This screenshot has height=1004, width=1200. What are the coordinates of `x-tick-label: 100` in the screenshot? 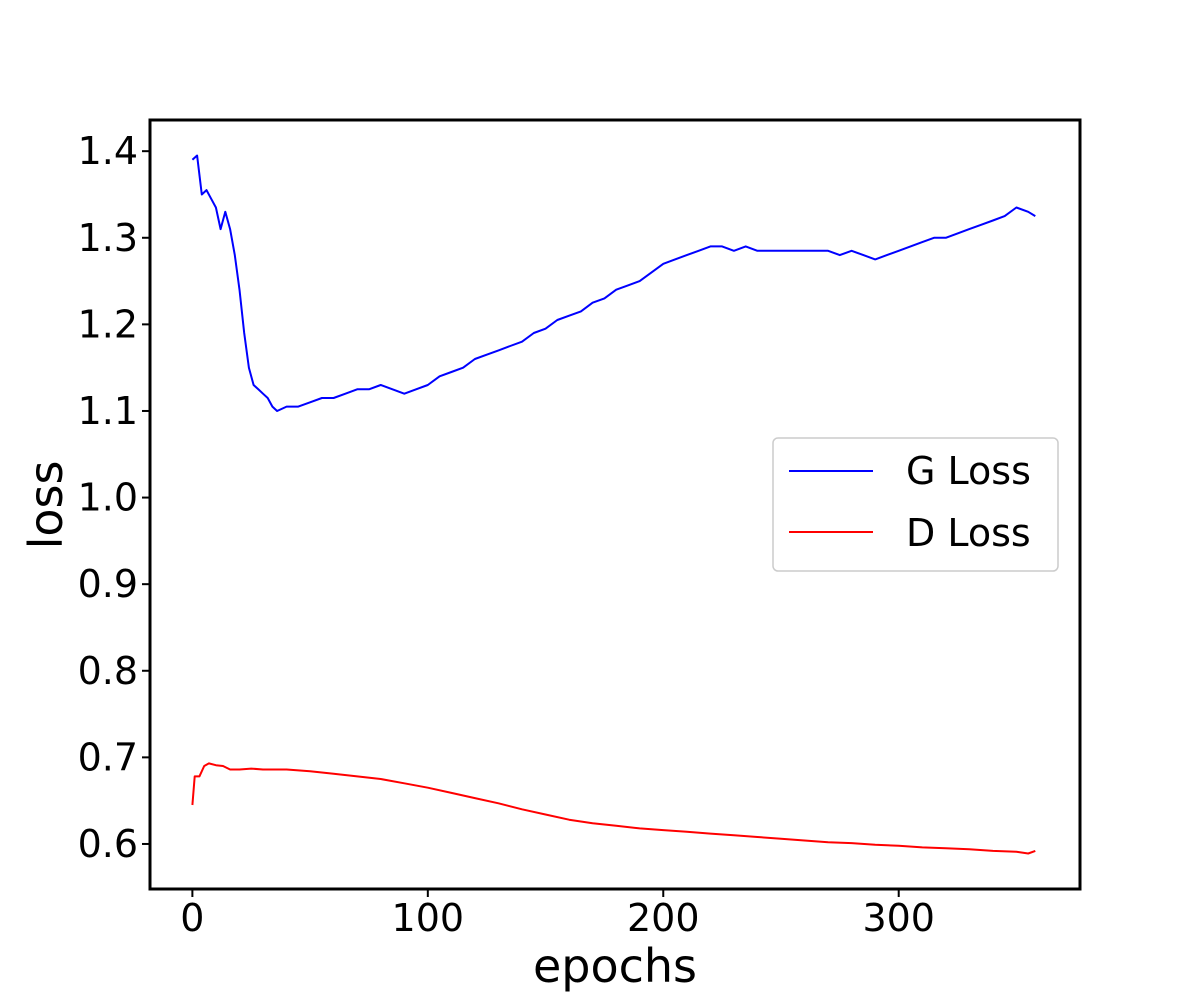 It's located at (428, 918).